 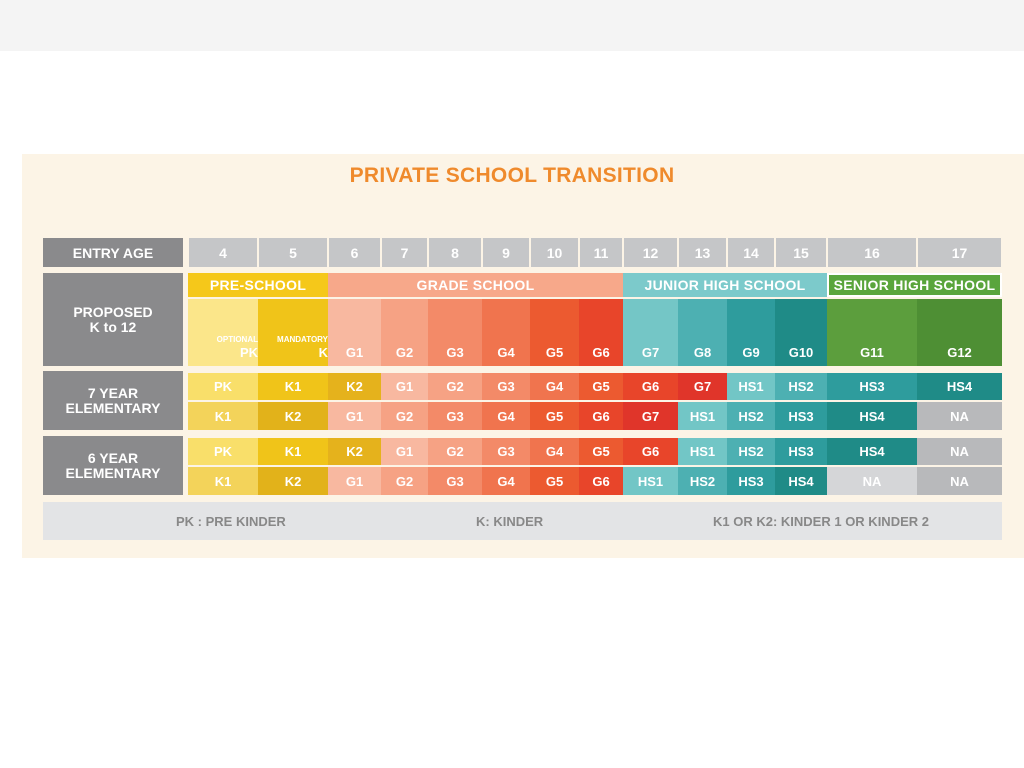 I want to click on age-cell: 14, so click(x=751, y=252).